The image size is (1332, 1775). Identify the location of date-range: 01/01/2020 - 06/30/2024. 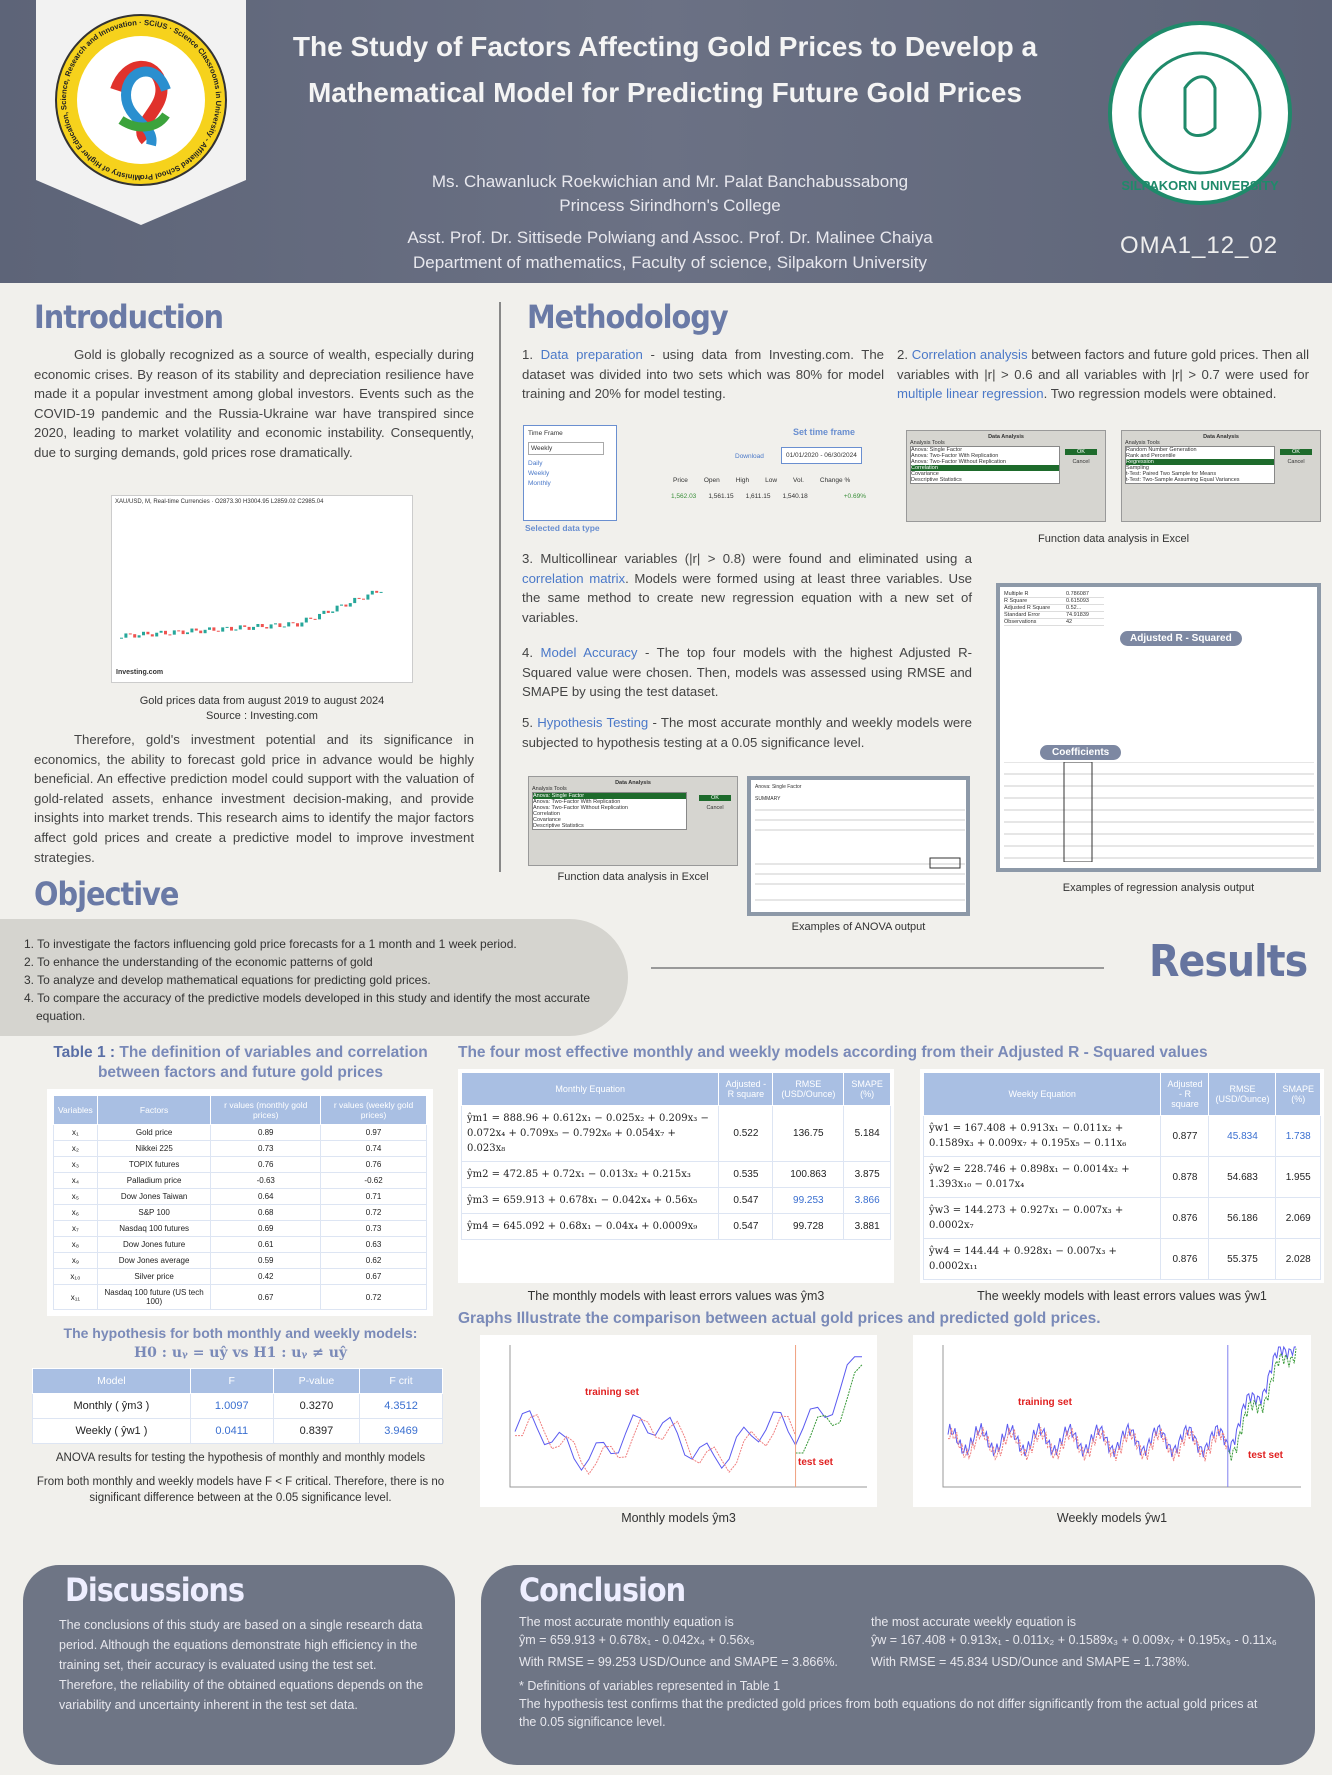
(821, 455).